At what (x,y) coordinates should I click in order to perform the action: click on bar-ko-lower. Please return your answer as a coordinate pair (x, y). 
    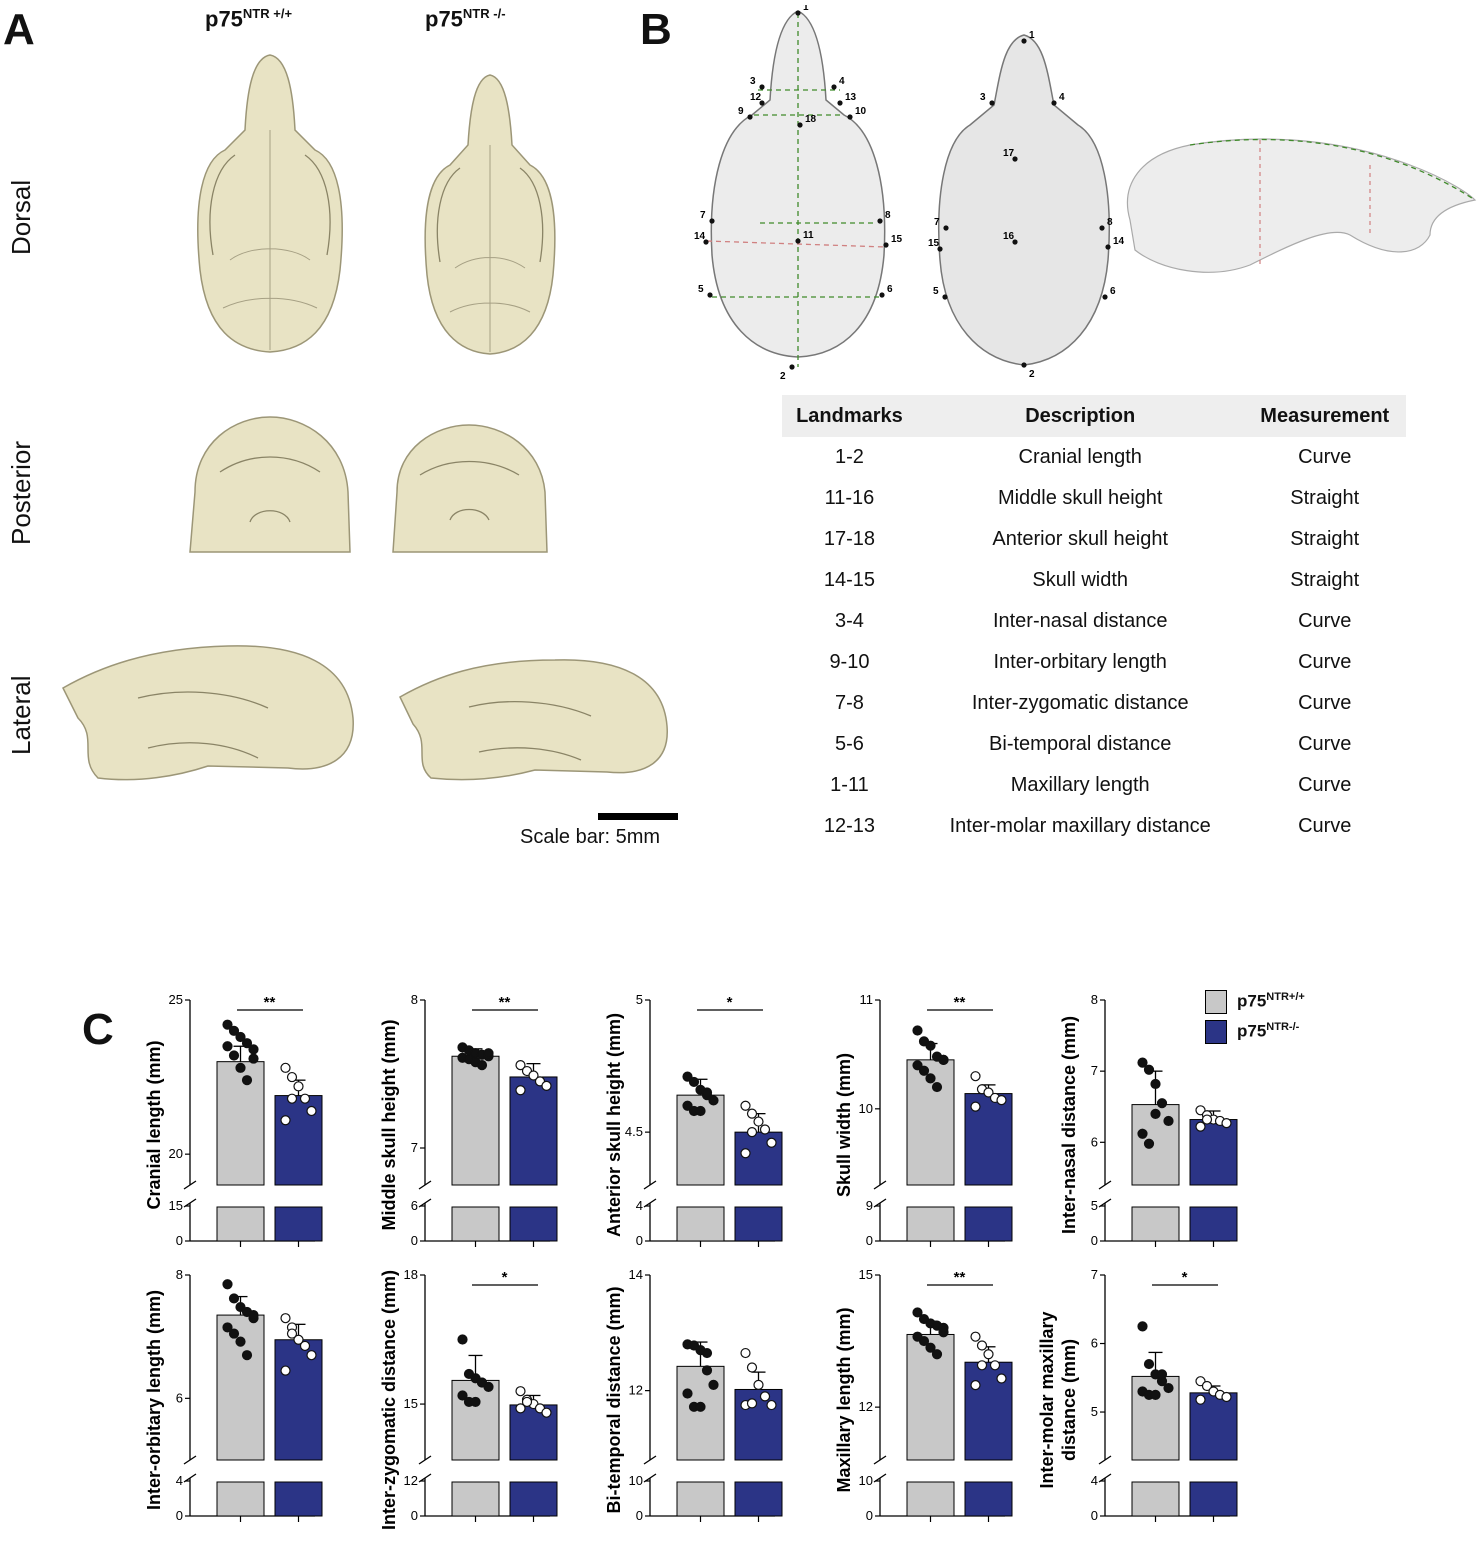
    Looking at the image, I should click on (988, 1499).